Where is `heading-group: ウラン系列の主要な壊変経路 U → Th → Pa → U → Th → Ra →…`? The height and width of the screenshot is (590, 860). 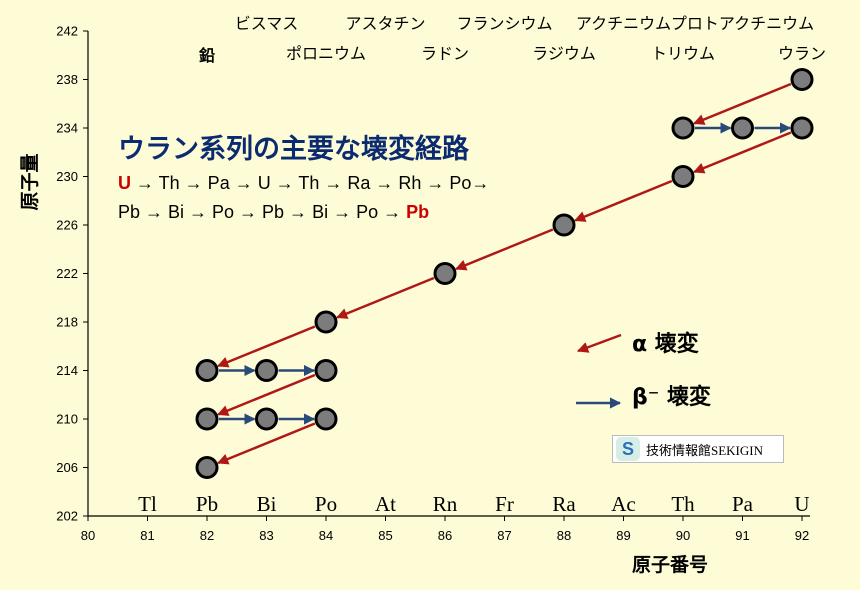 heading-group: ウラン系列の主要な壊変経路 U → Th → Pa → U → Th → Ra →… is located at coordinates (303, 177).